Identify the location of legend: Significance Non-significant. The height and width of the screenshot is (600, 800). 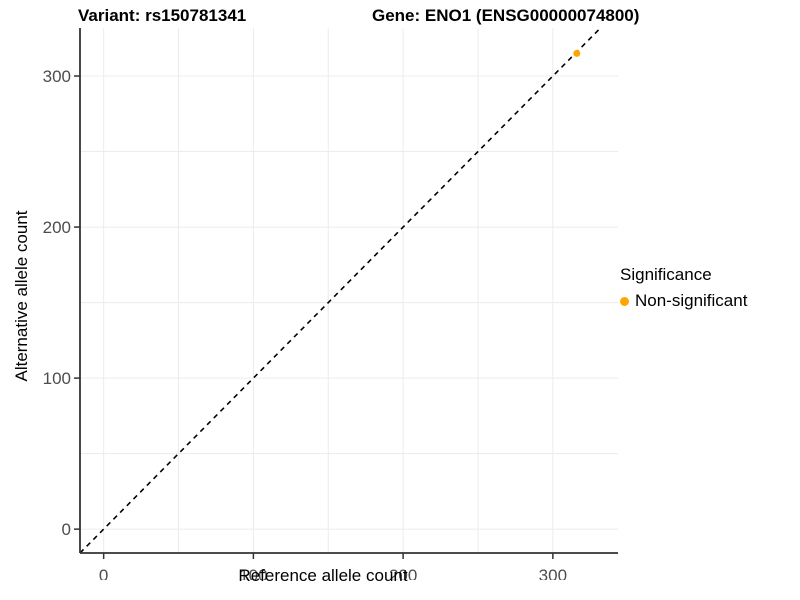
(683, 288).